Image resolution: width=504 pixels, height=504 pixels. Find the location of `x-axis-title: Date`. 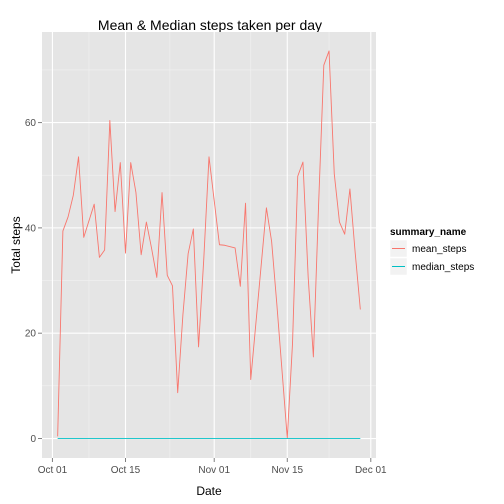

x-axis-title: Date is located at coordinates (209, 491).